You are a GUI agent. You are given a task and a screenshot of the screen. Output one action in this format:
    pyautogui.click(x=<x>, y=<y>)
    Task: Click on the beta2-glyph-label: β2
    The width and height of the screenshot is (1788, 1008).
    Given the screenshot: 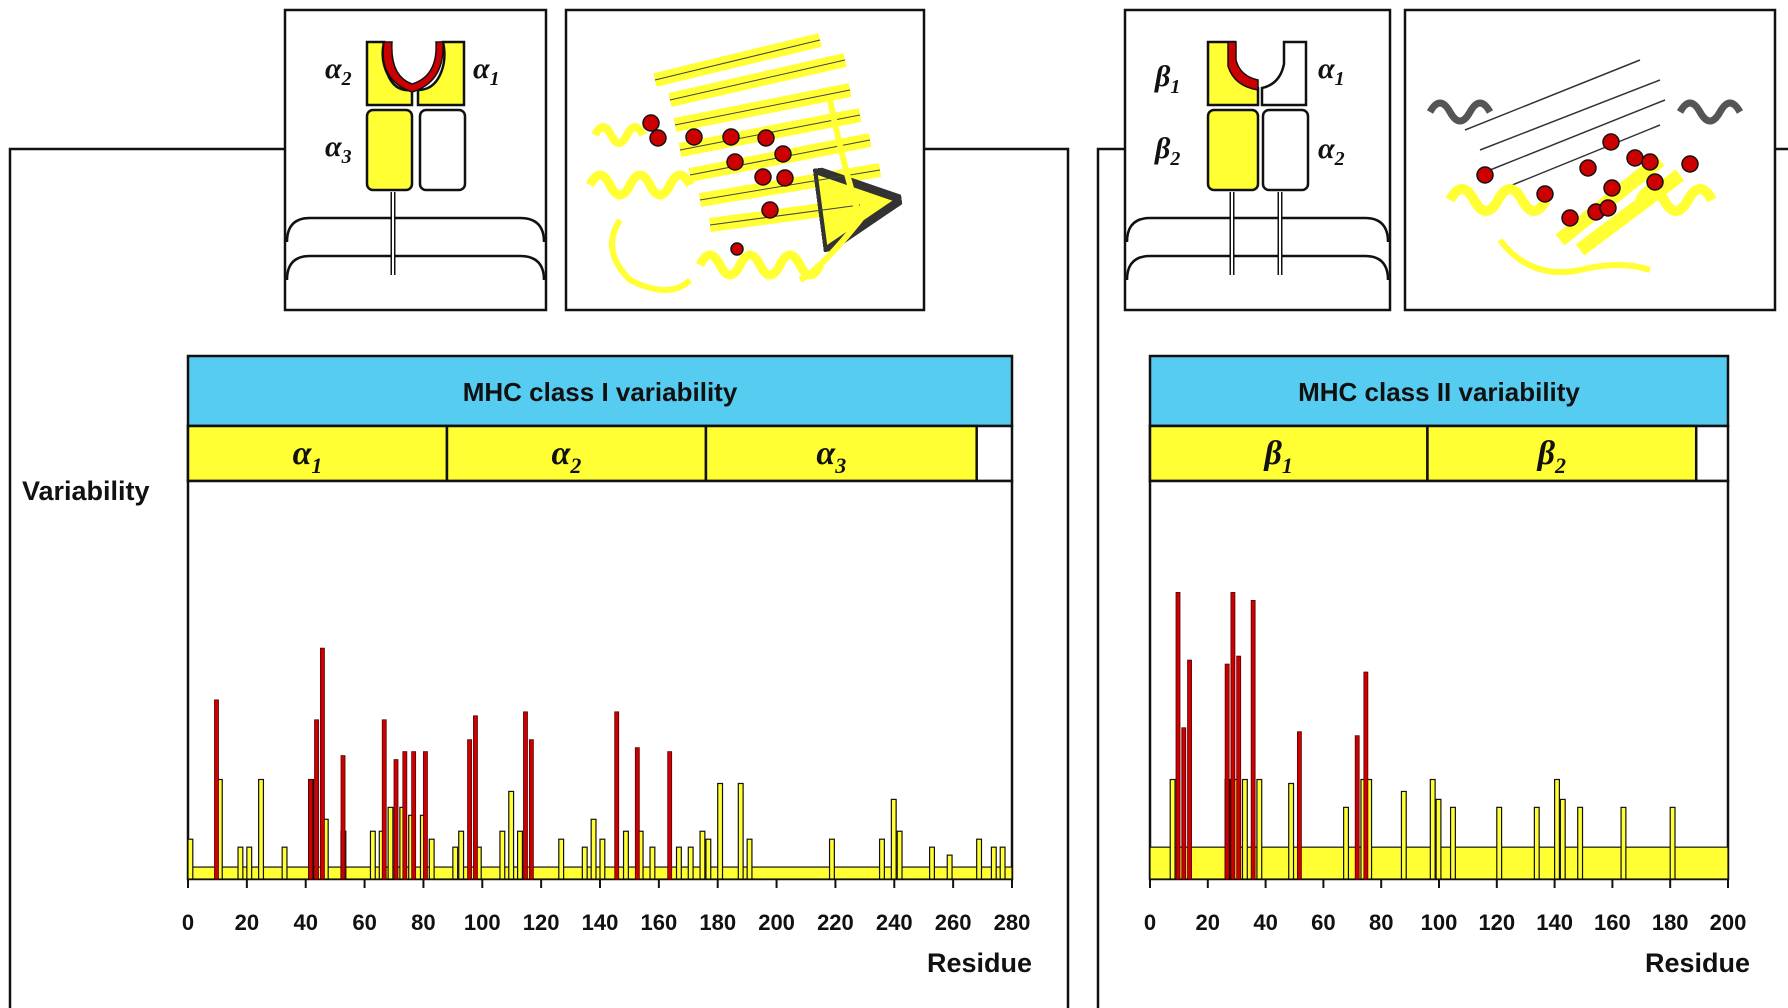 What is the action you would take?
    pyautogui.click(x=1167, y=151)
    